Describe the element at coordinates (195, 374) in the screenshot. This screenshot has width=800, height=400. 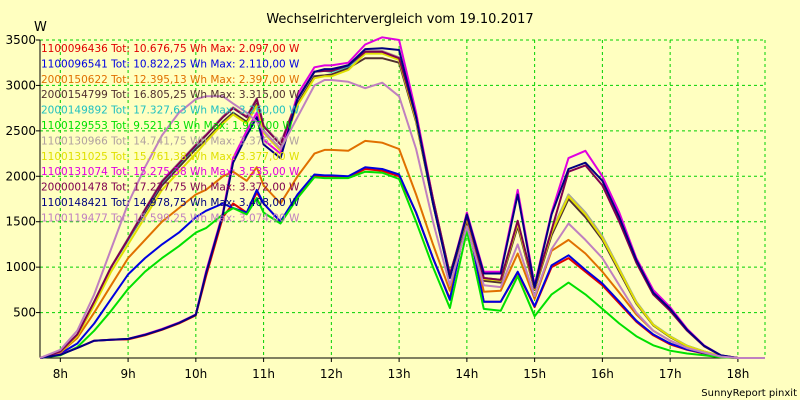
I see `x-tick-label: 10h` at that location.